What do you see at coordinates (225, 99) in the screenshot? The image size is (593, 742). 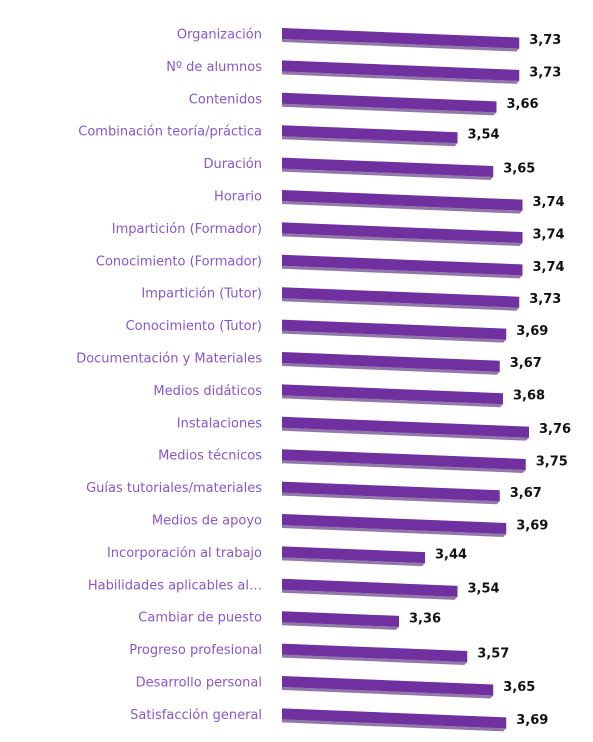 I see `category-label: Contenidos` at bounding box center [225, 99].